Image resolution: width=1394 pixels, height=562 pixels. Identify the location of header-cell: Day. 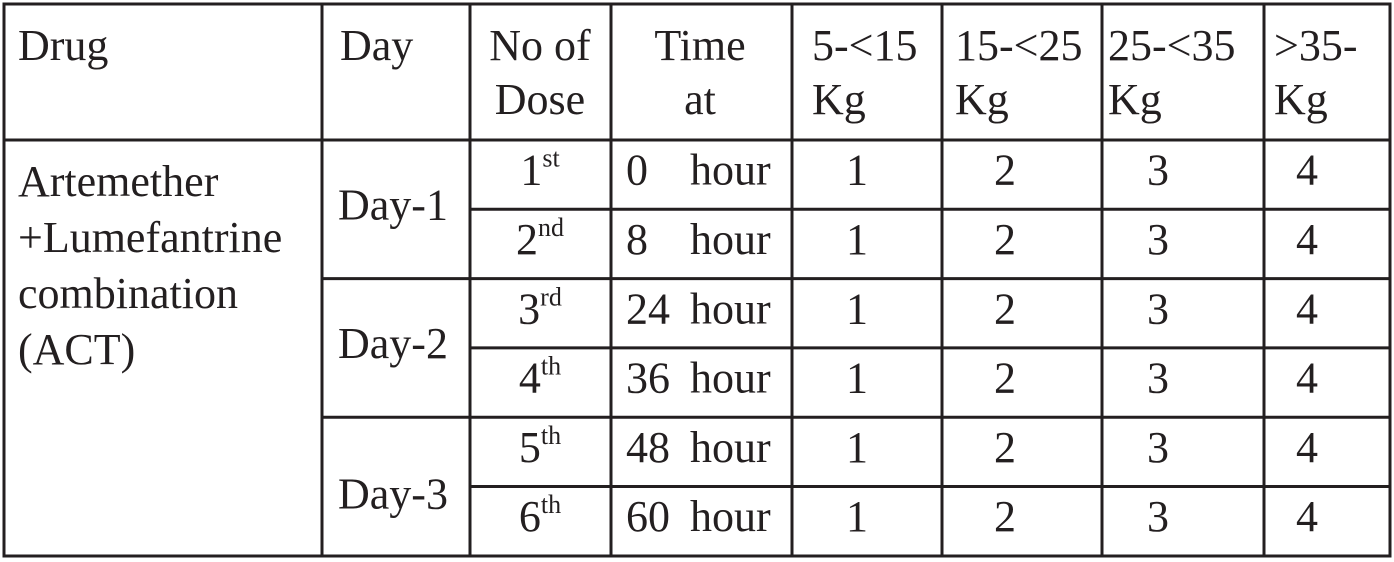
(376, 45).